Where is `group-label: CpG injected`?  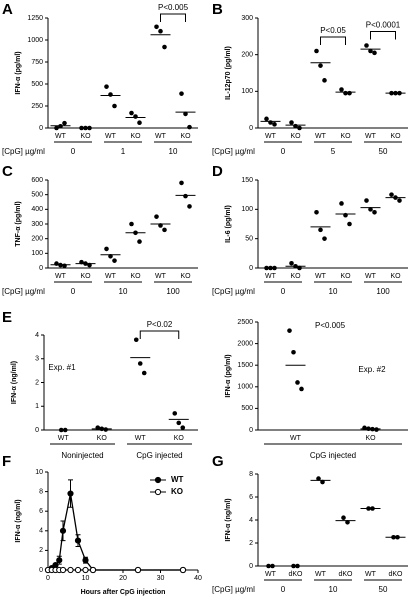 group-label: CpG injected is located at coordinates (159, 455).